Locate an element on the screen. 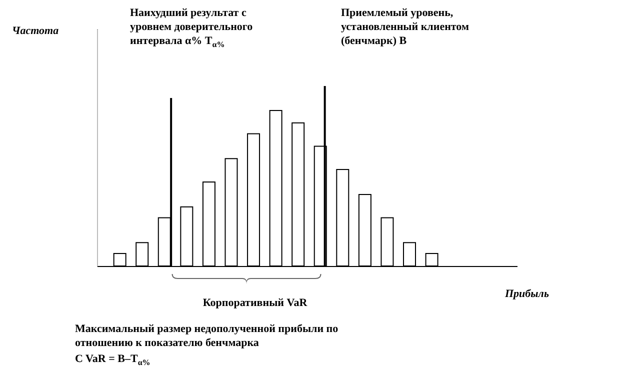  text: Наихудший результат с уровнем доверительного интервала α% T$_{α%}$ is located at coordinates (192, 29).